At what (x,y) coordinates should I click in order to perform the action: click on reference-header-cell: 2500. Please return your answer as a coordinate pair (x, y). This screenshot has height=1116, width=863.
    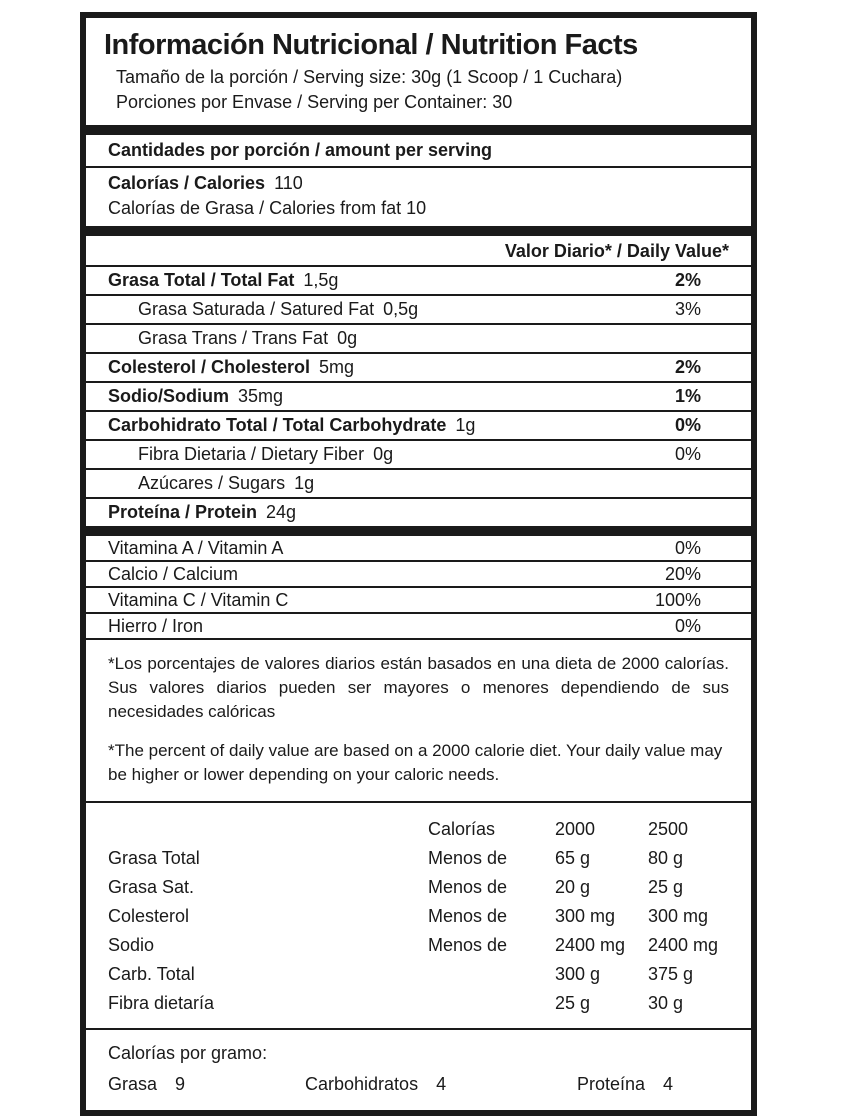
    Looking at the image, I should click on (668, 829).